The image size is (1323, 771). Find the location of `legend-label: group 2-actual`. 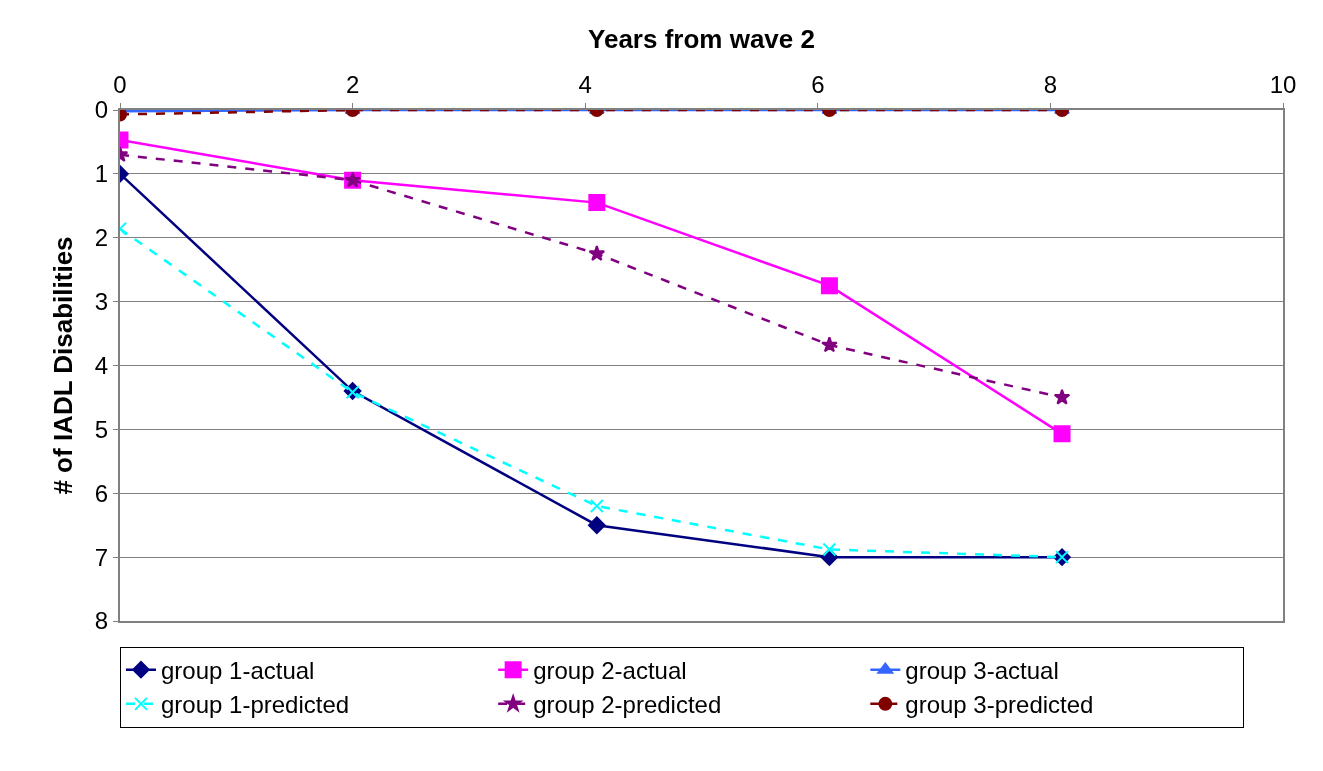

legend-label: group 2-actual is located at coordinates (610, 671).